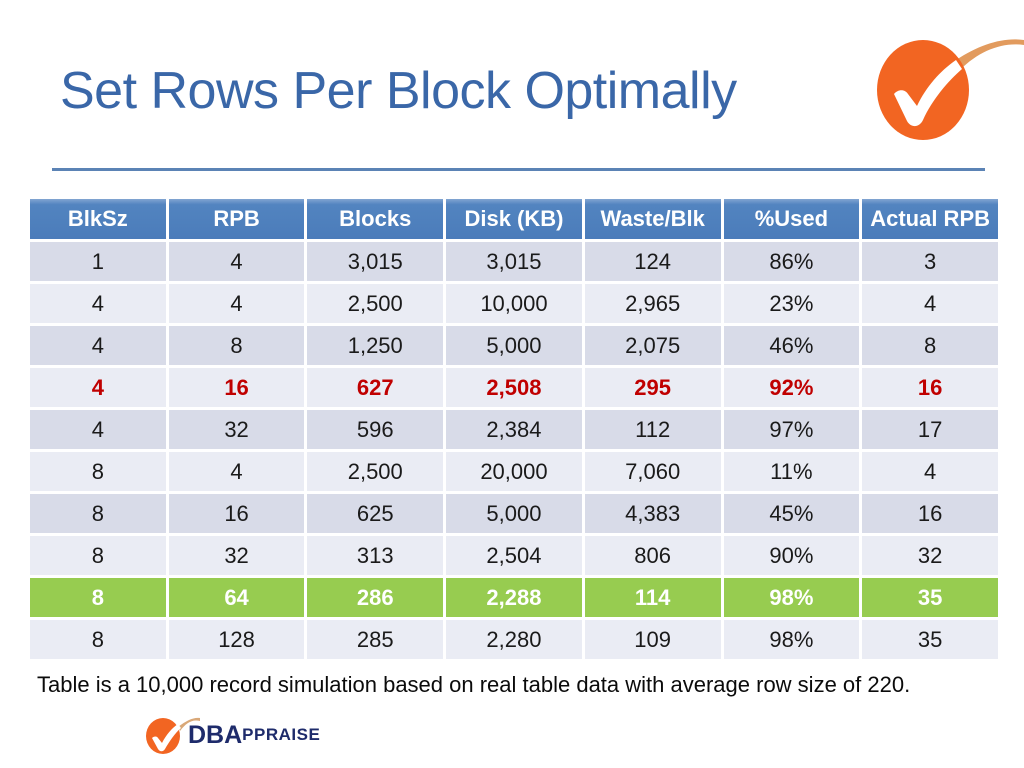  I want to click on table-cell: 7,060, so click(652, 471).